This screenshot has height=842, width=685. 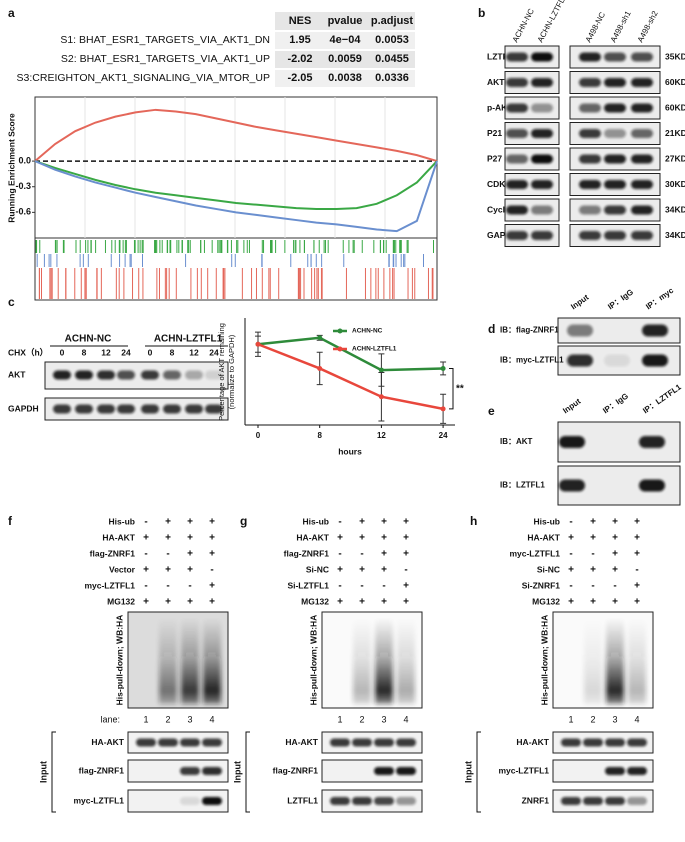 What do you see at coordinates (11, 13) in the screenshot?
I see `panel-letter: a` at bounding box center [11, 13].